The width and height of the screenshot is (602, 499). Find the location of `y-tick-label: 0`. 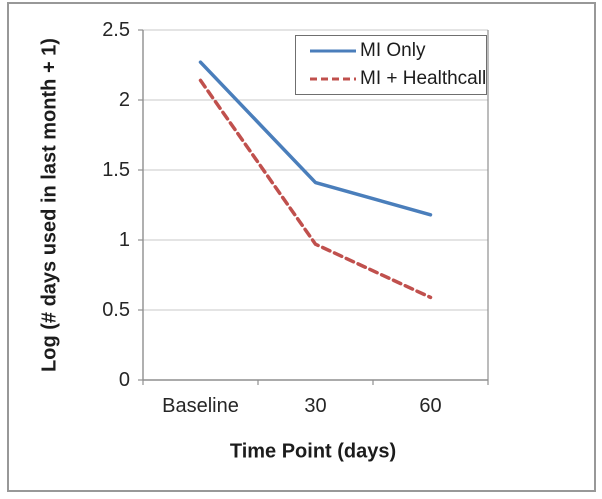

y-tick-label: 0 is located at coordinates (124, 380).